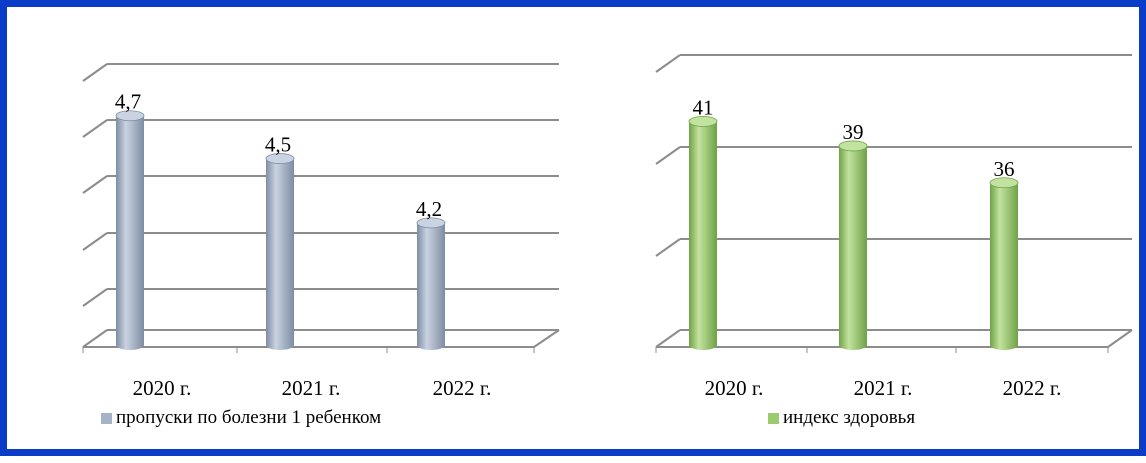  I want to click on data-label-0: 4,7, so click(128, 102).